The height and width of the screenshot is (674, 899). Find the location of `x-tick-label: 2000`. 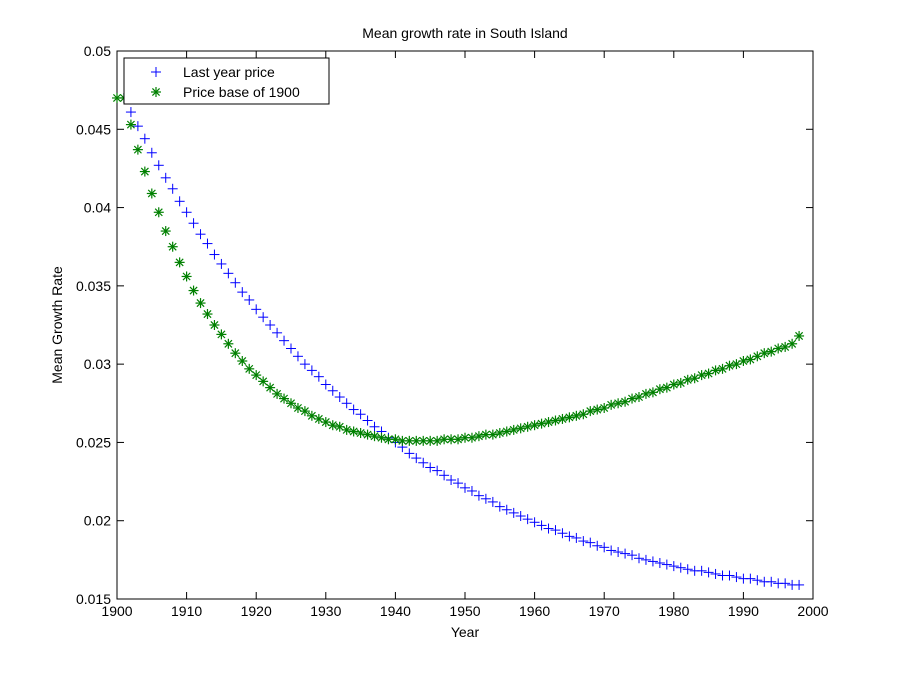

x-tick-label: 2000 is located at coordinates (812, 611).